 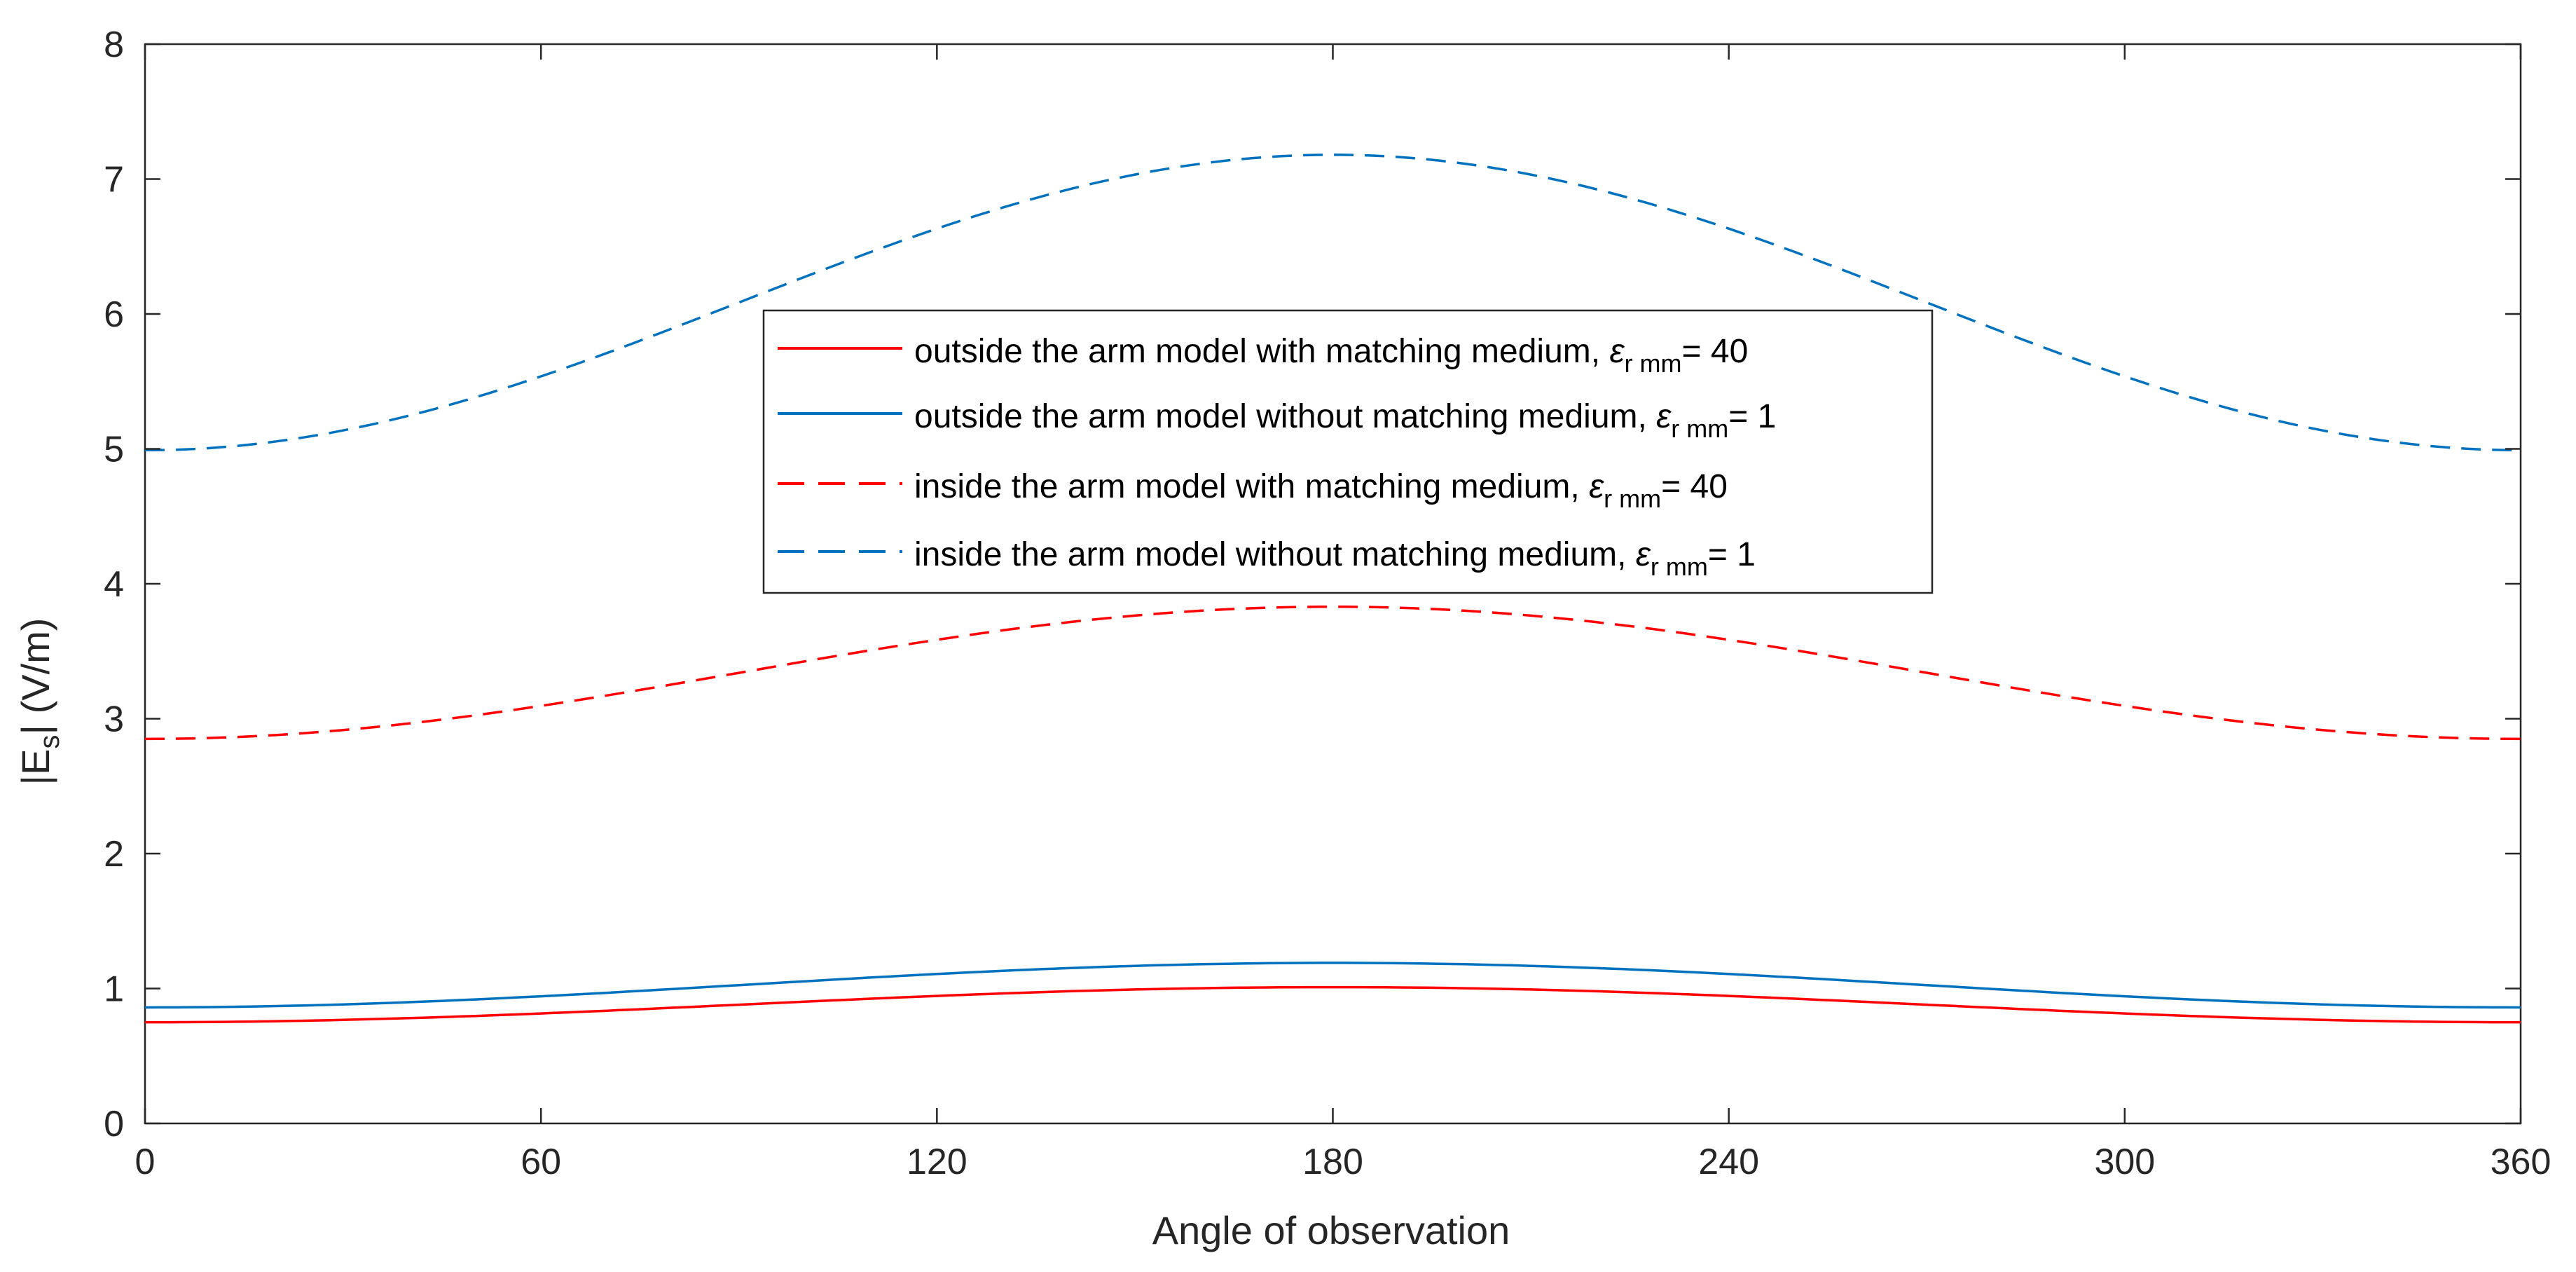 What do you see at coordinates (114, 990) in the screenshot?
I see `y-tick-label: 1` at bounding box center [114, 990].